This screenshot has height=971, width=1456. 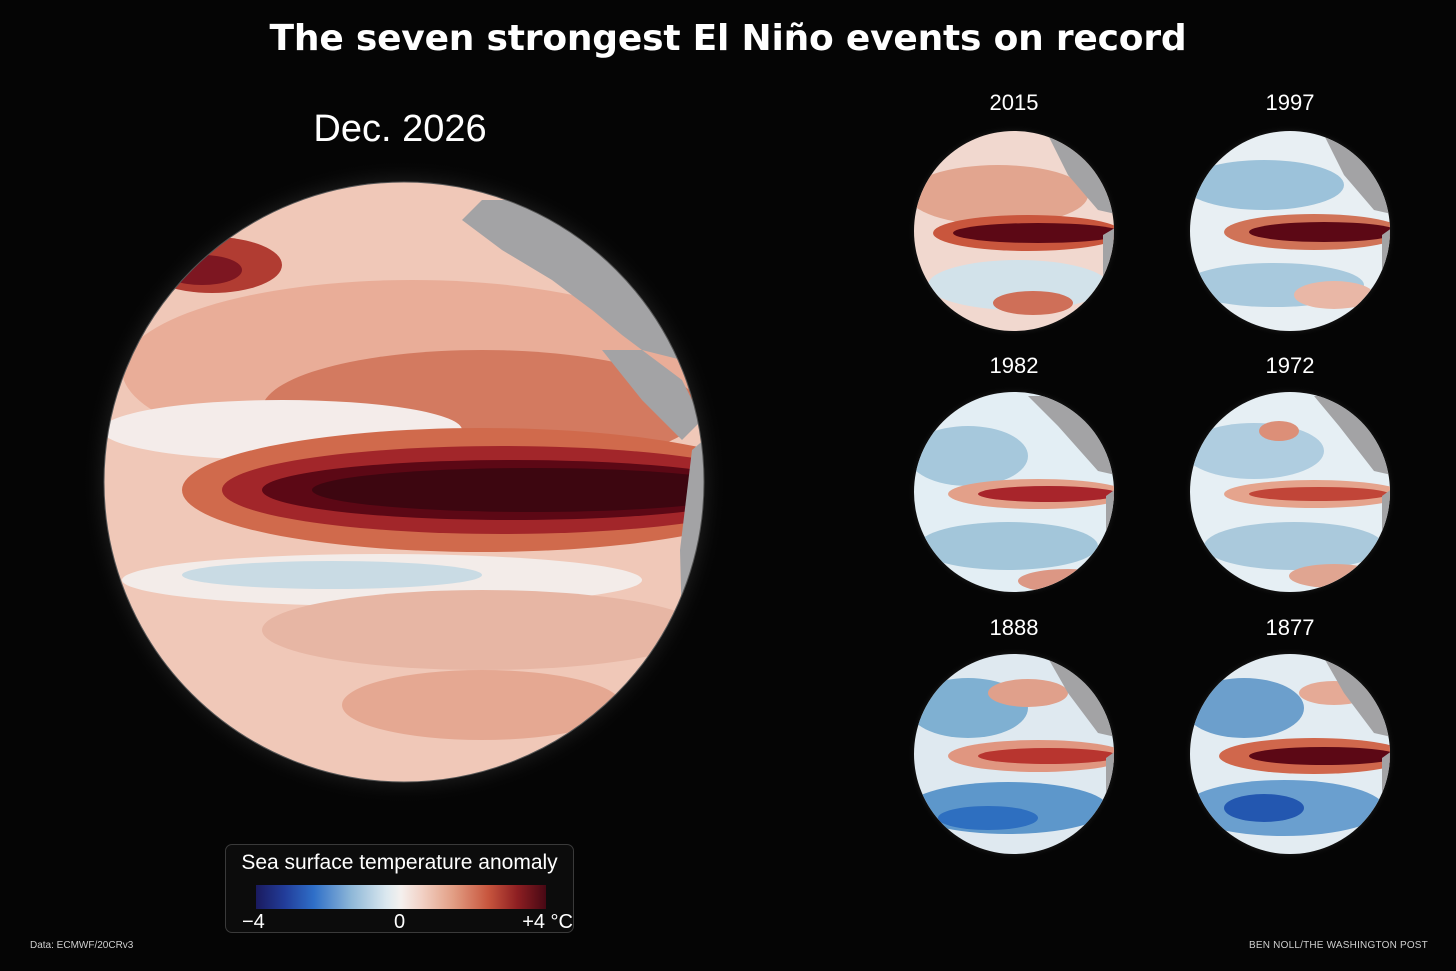 I want to click on globe-1997, so click(x=1290, y=231).